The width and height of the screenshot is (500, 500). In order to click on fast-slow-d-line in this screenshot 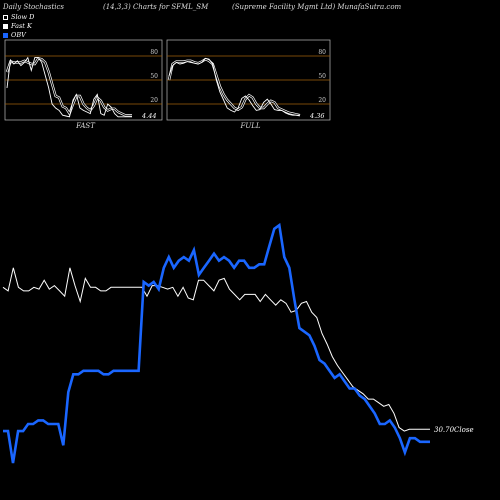, I will do `click(69, 86)`.